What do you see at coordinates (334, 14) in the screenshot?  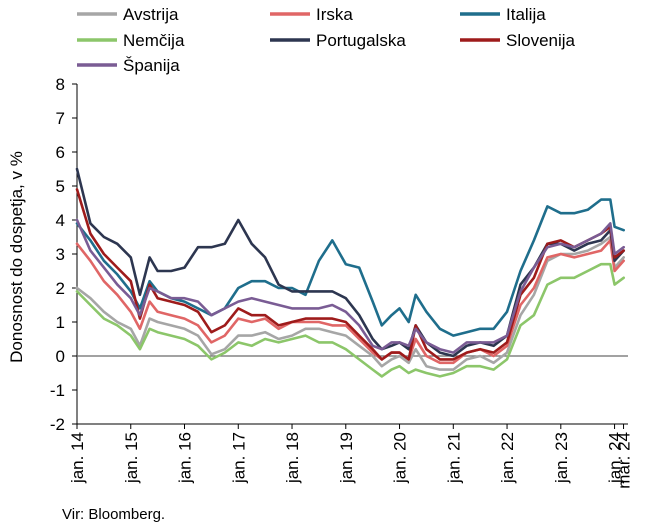 I see `legend-label: Irska` at bounding box center [334, 14].